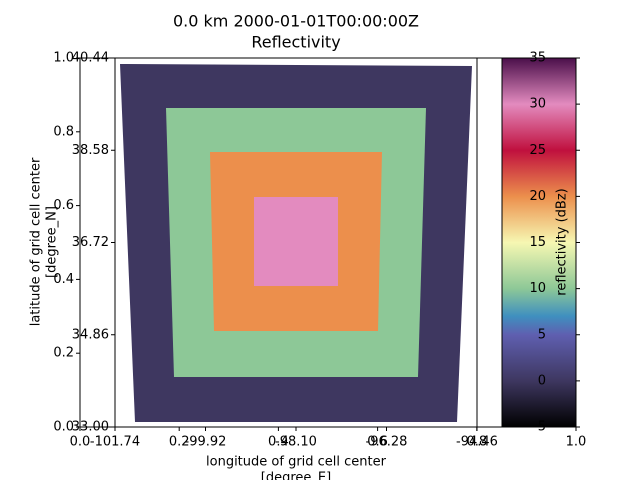 This screenshot has height=484, width=640. What do you see at coordinates (206, 442) in the screenshot?
I see `x-tick-label: -99.92` at bounding box center [206, 442].